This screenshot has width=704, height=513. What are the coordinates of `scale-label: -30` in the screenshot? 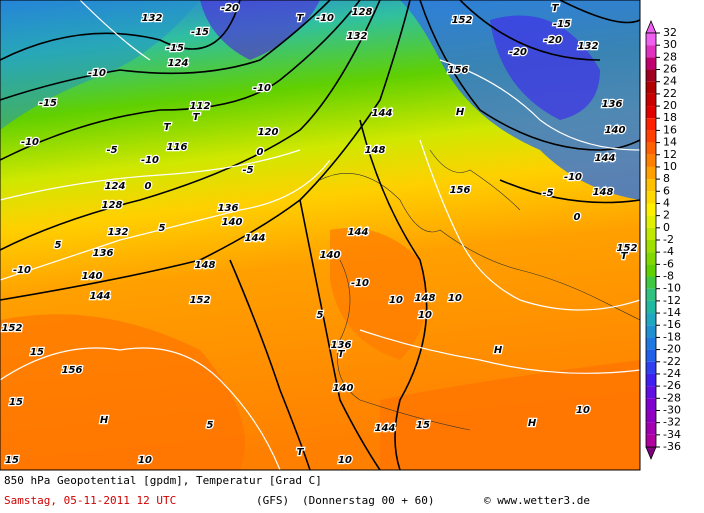 It's located at (672, 409).